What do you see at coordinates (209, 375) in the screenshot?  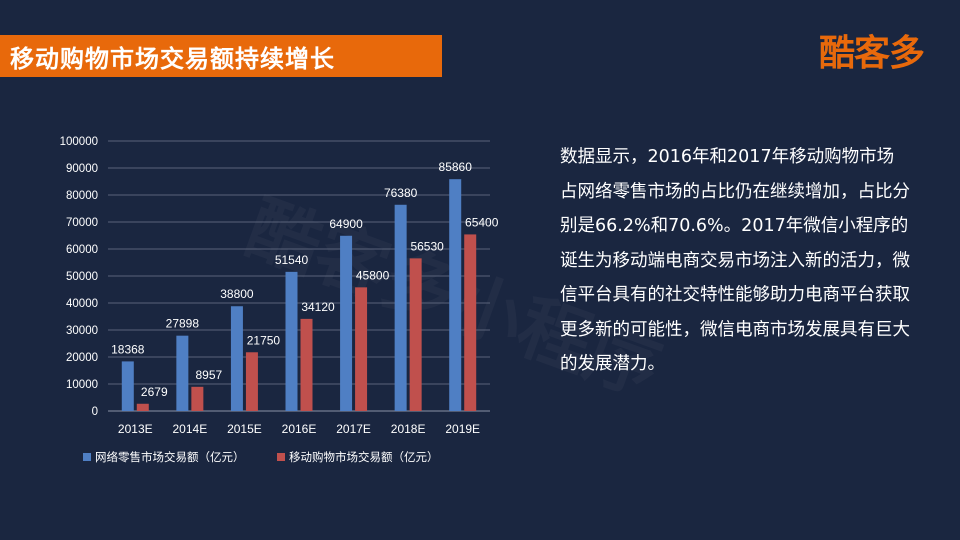 I see `data-label: 8957` at bounding box center [209, 375].